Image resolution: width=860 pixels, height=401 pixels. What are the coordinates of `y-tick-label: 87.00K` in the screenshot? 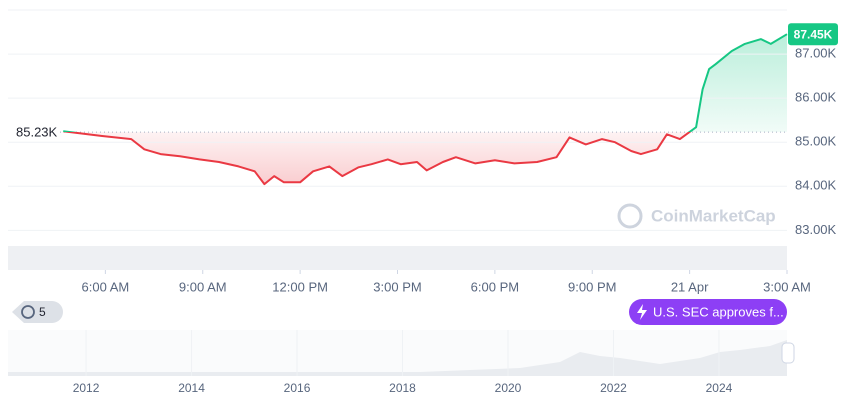 It's located at (816, 53).